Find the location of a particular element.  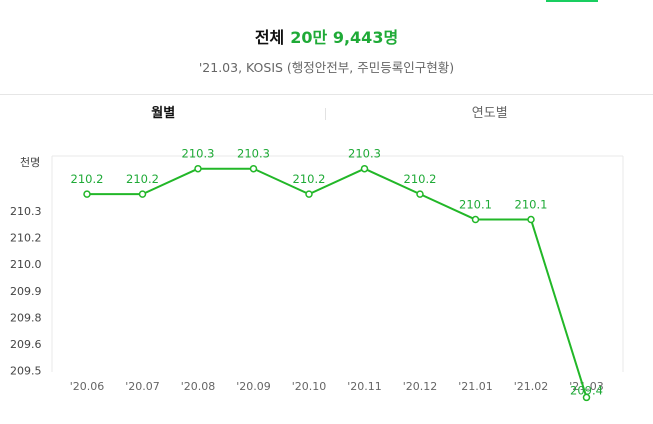

x-tick-label: '20.08 is located at coordinates (198, 386).